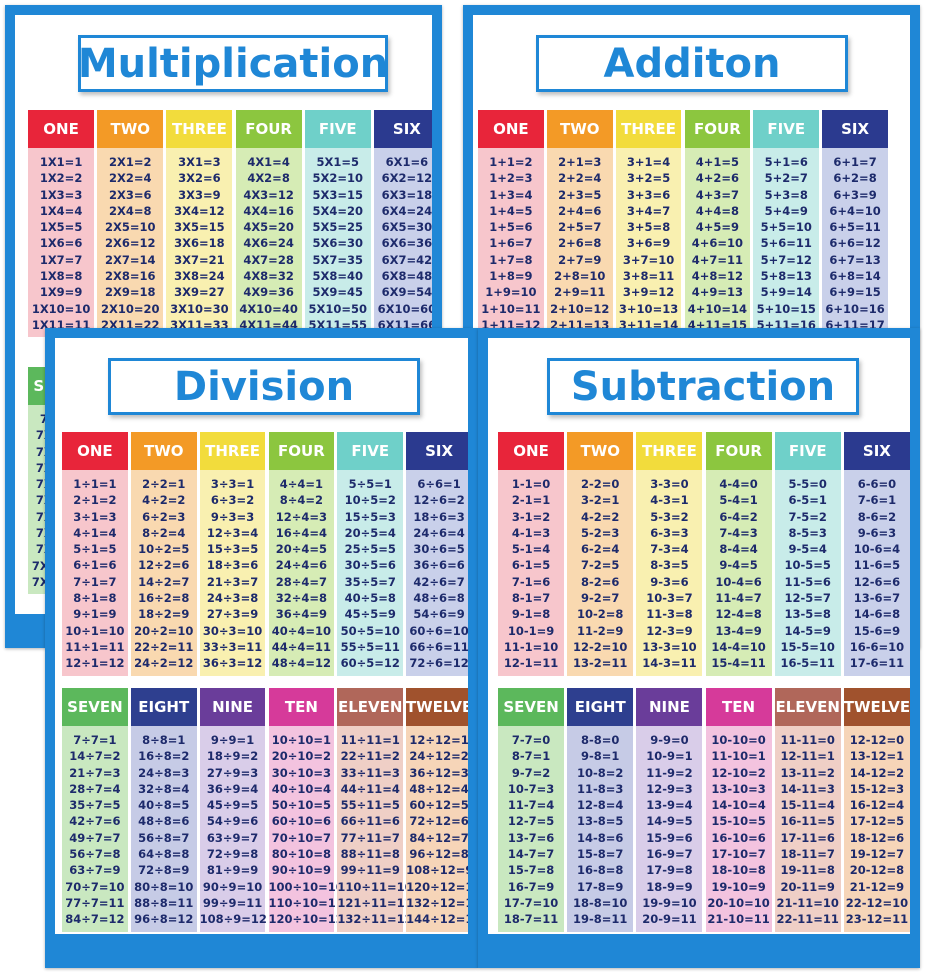  What do you see at coordinates (301, 565) in the screenshot?
I see `equation: 24÷4=6` at bounding box center [301, 565].